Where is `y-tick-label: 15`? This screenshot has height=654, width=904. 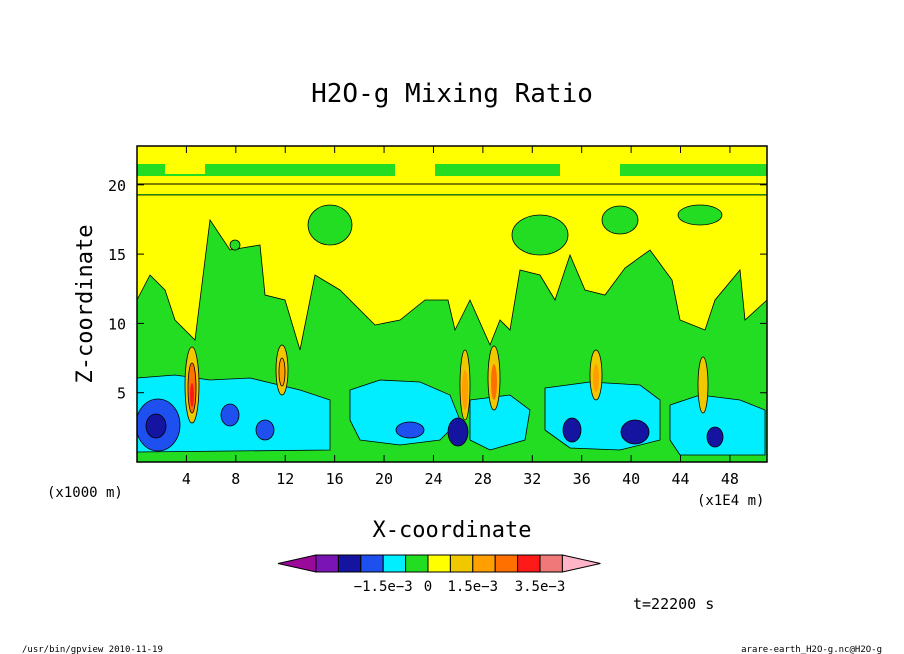
y-tick-label: 15 is located at coordinates (117, 255).